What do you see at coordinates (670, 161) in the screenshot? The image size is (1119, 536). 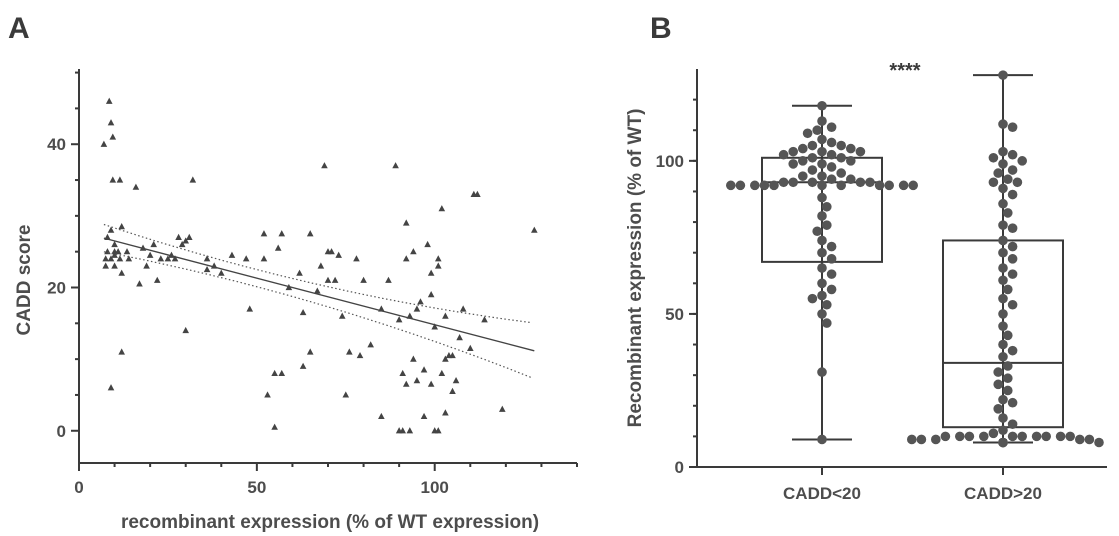 I see `box-y-tick-label: 100` at bounding box center [670, 161].